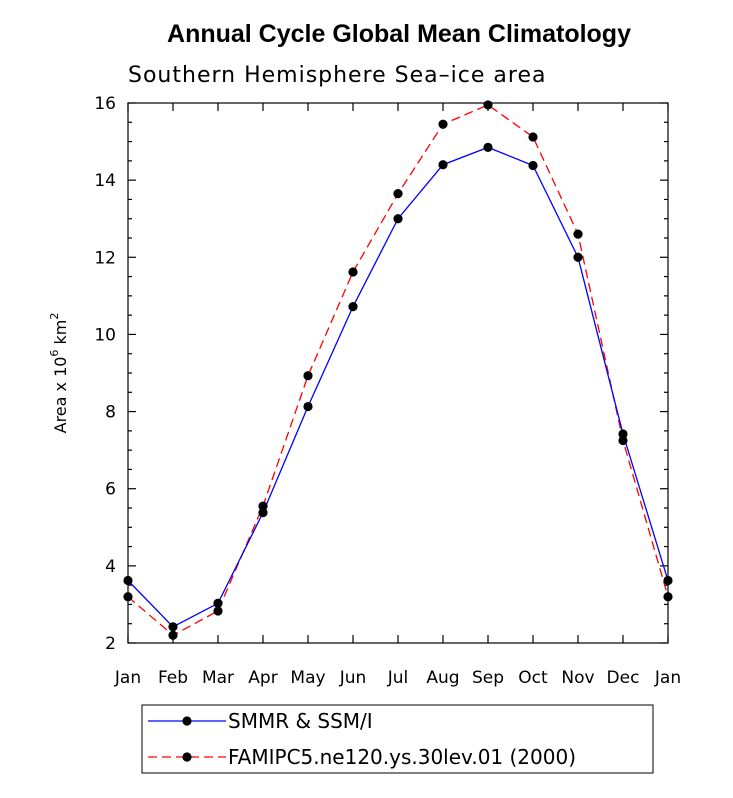 The width and height of the screenshot is (733, 798). What do you see at coordinates (54, 316) in the screenshot?
I see `y-axis-label-exp2: 2` at bounding box center [54, 316].